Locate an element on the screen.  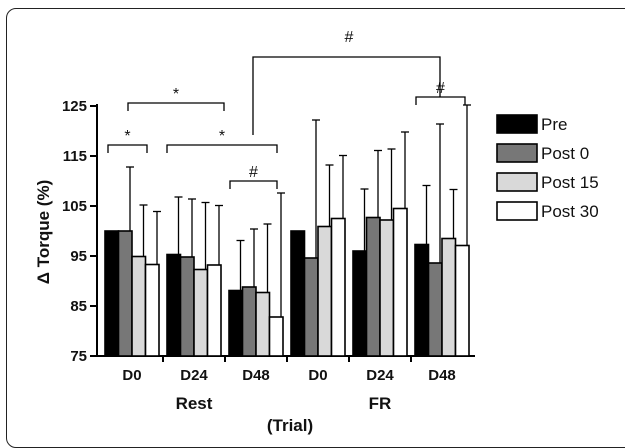
sig-bracket-d24-d48 is located at coordinates (222, 148).